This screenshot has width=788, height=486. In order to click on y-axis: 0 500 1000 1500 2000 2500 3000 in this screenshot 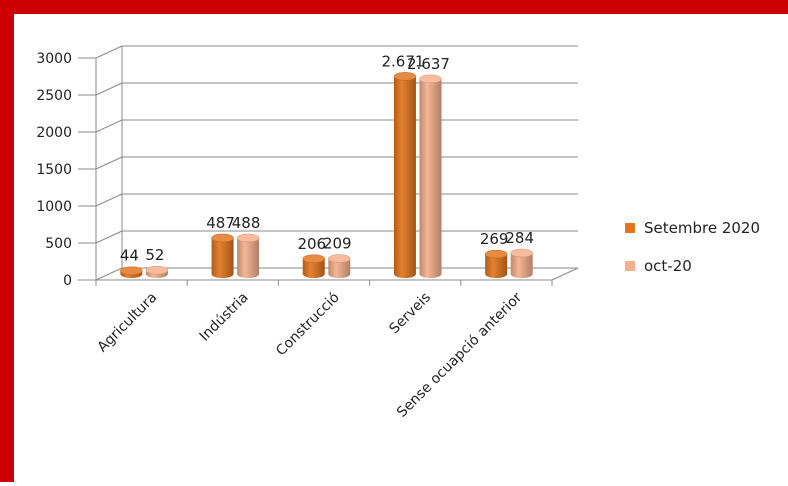, I will do `click(66, 170)`.